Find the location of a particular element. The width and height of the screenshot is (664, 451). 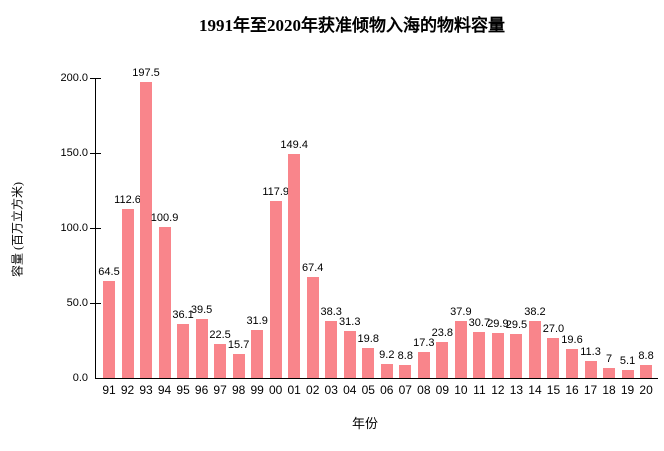

bar-value-label: 149.4 is located at coordinates (294, 144).